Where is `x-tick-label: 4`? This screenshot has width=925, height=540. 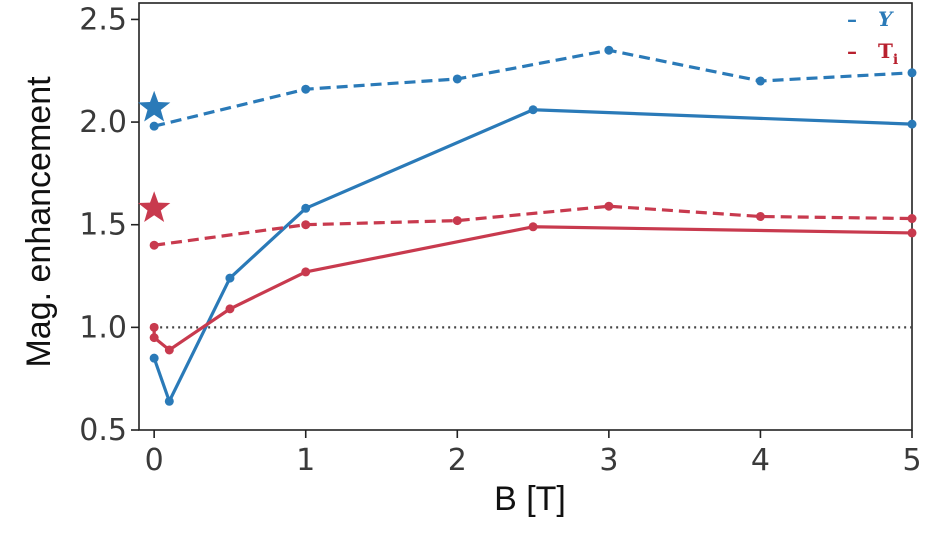 x-tick-label: 4 is located at coordinates (760, 460).